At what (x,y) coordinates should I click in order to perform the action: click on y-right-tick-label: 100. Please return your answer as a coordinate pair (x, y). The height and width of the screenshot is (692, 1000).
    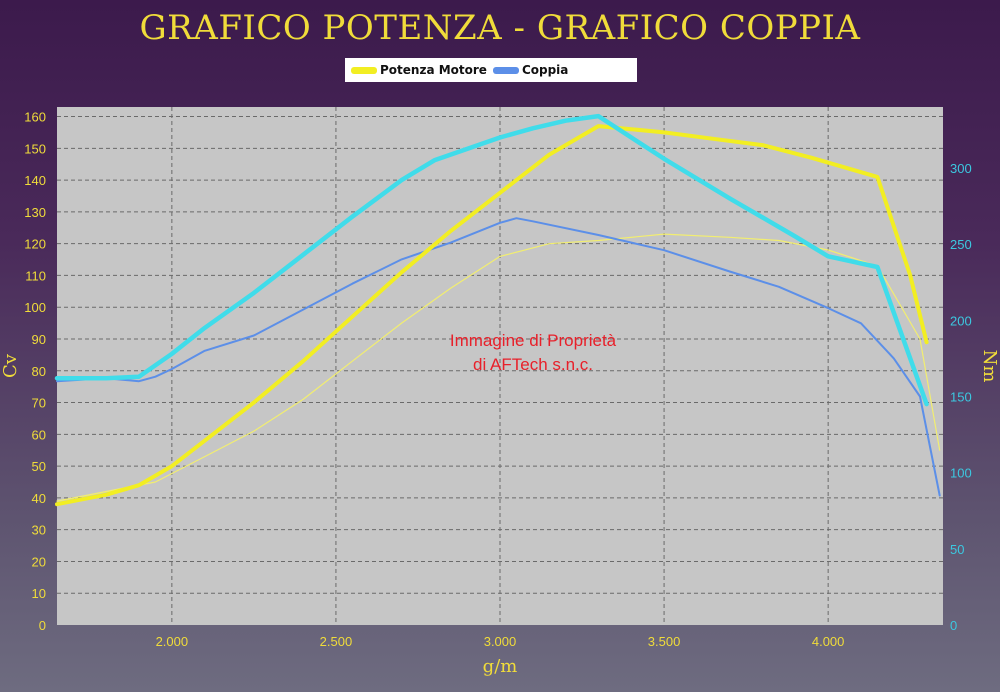
    Looking at the image, I should click on (961, 473).